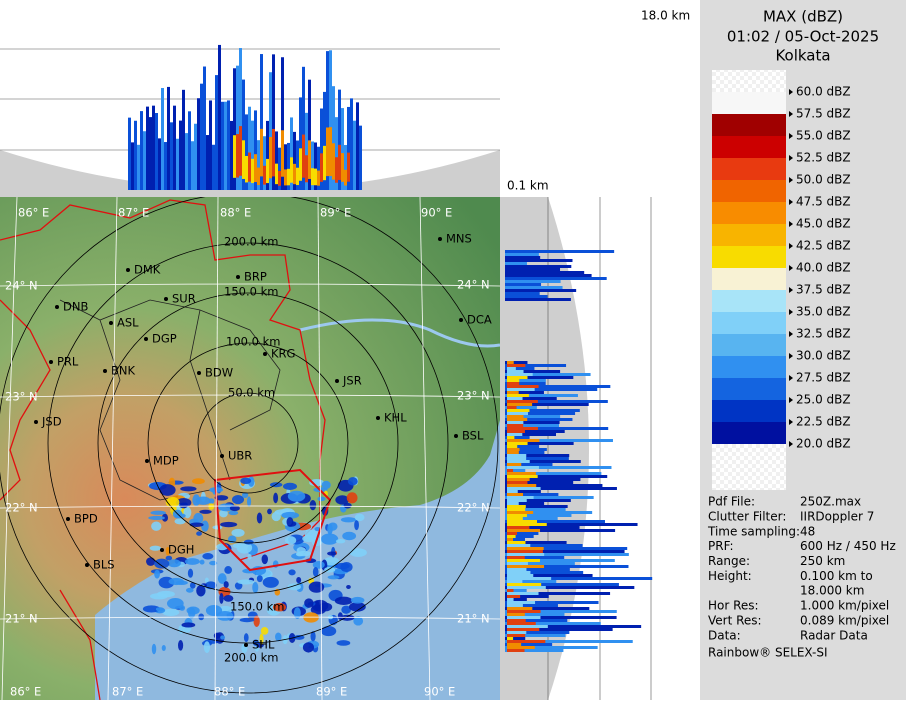 This screenshot has height=704, width=906. I want to click on legend-label: 50.0 dBZ, so click(823, 180).